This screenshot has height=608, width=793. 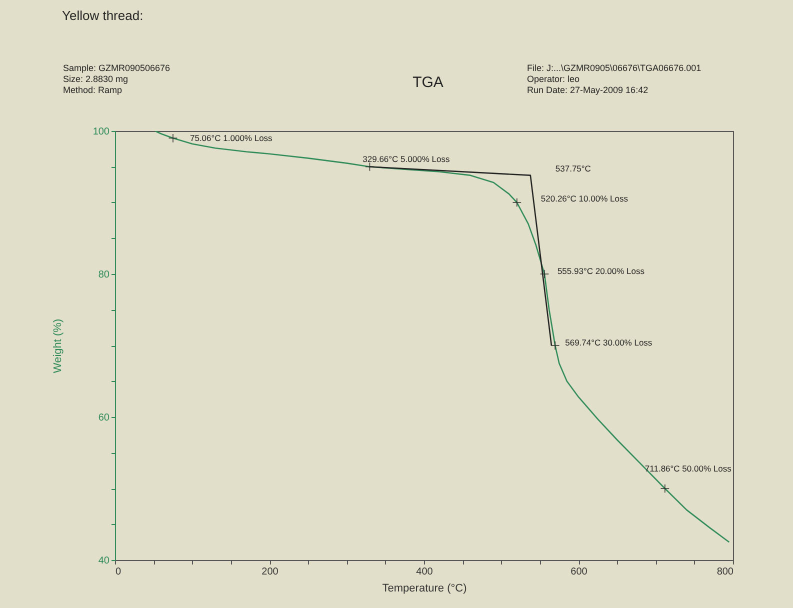 What do you see at coordinates (104, 275) in the screenshot?
I see `y-tick-label: 80` at bounding box center [104, 275].